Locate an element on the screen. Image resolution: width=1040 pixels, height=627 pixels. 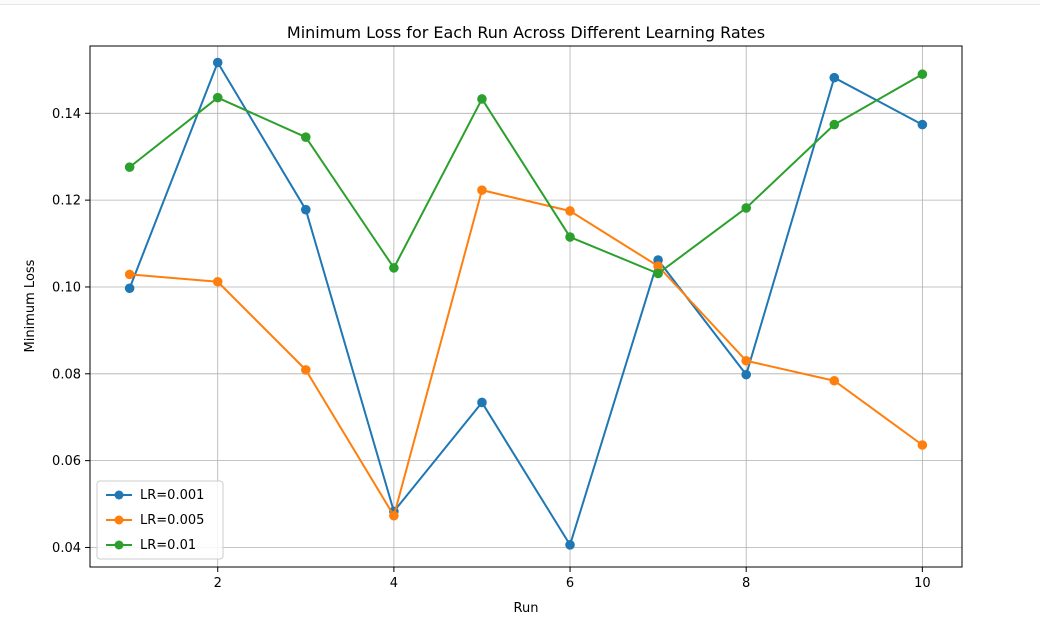
x-tick-label-4: 4 is located at coordinates (394, 583).